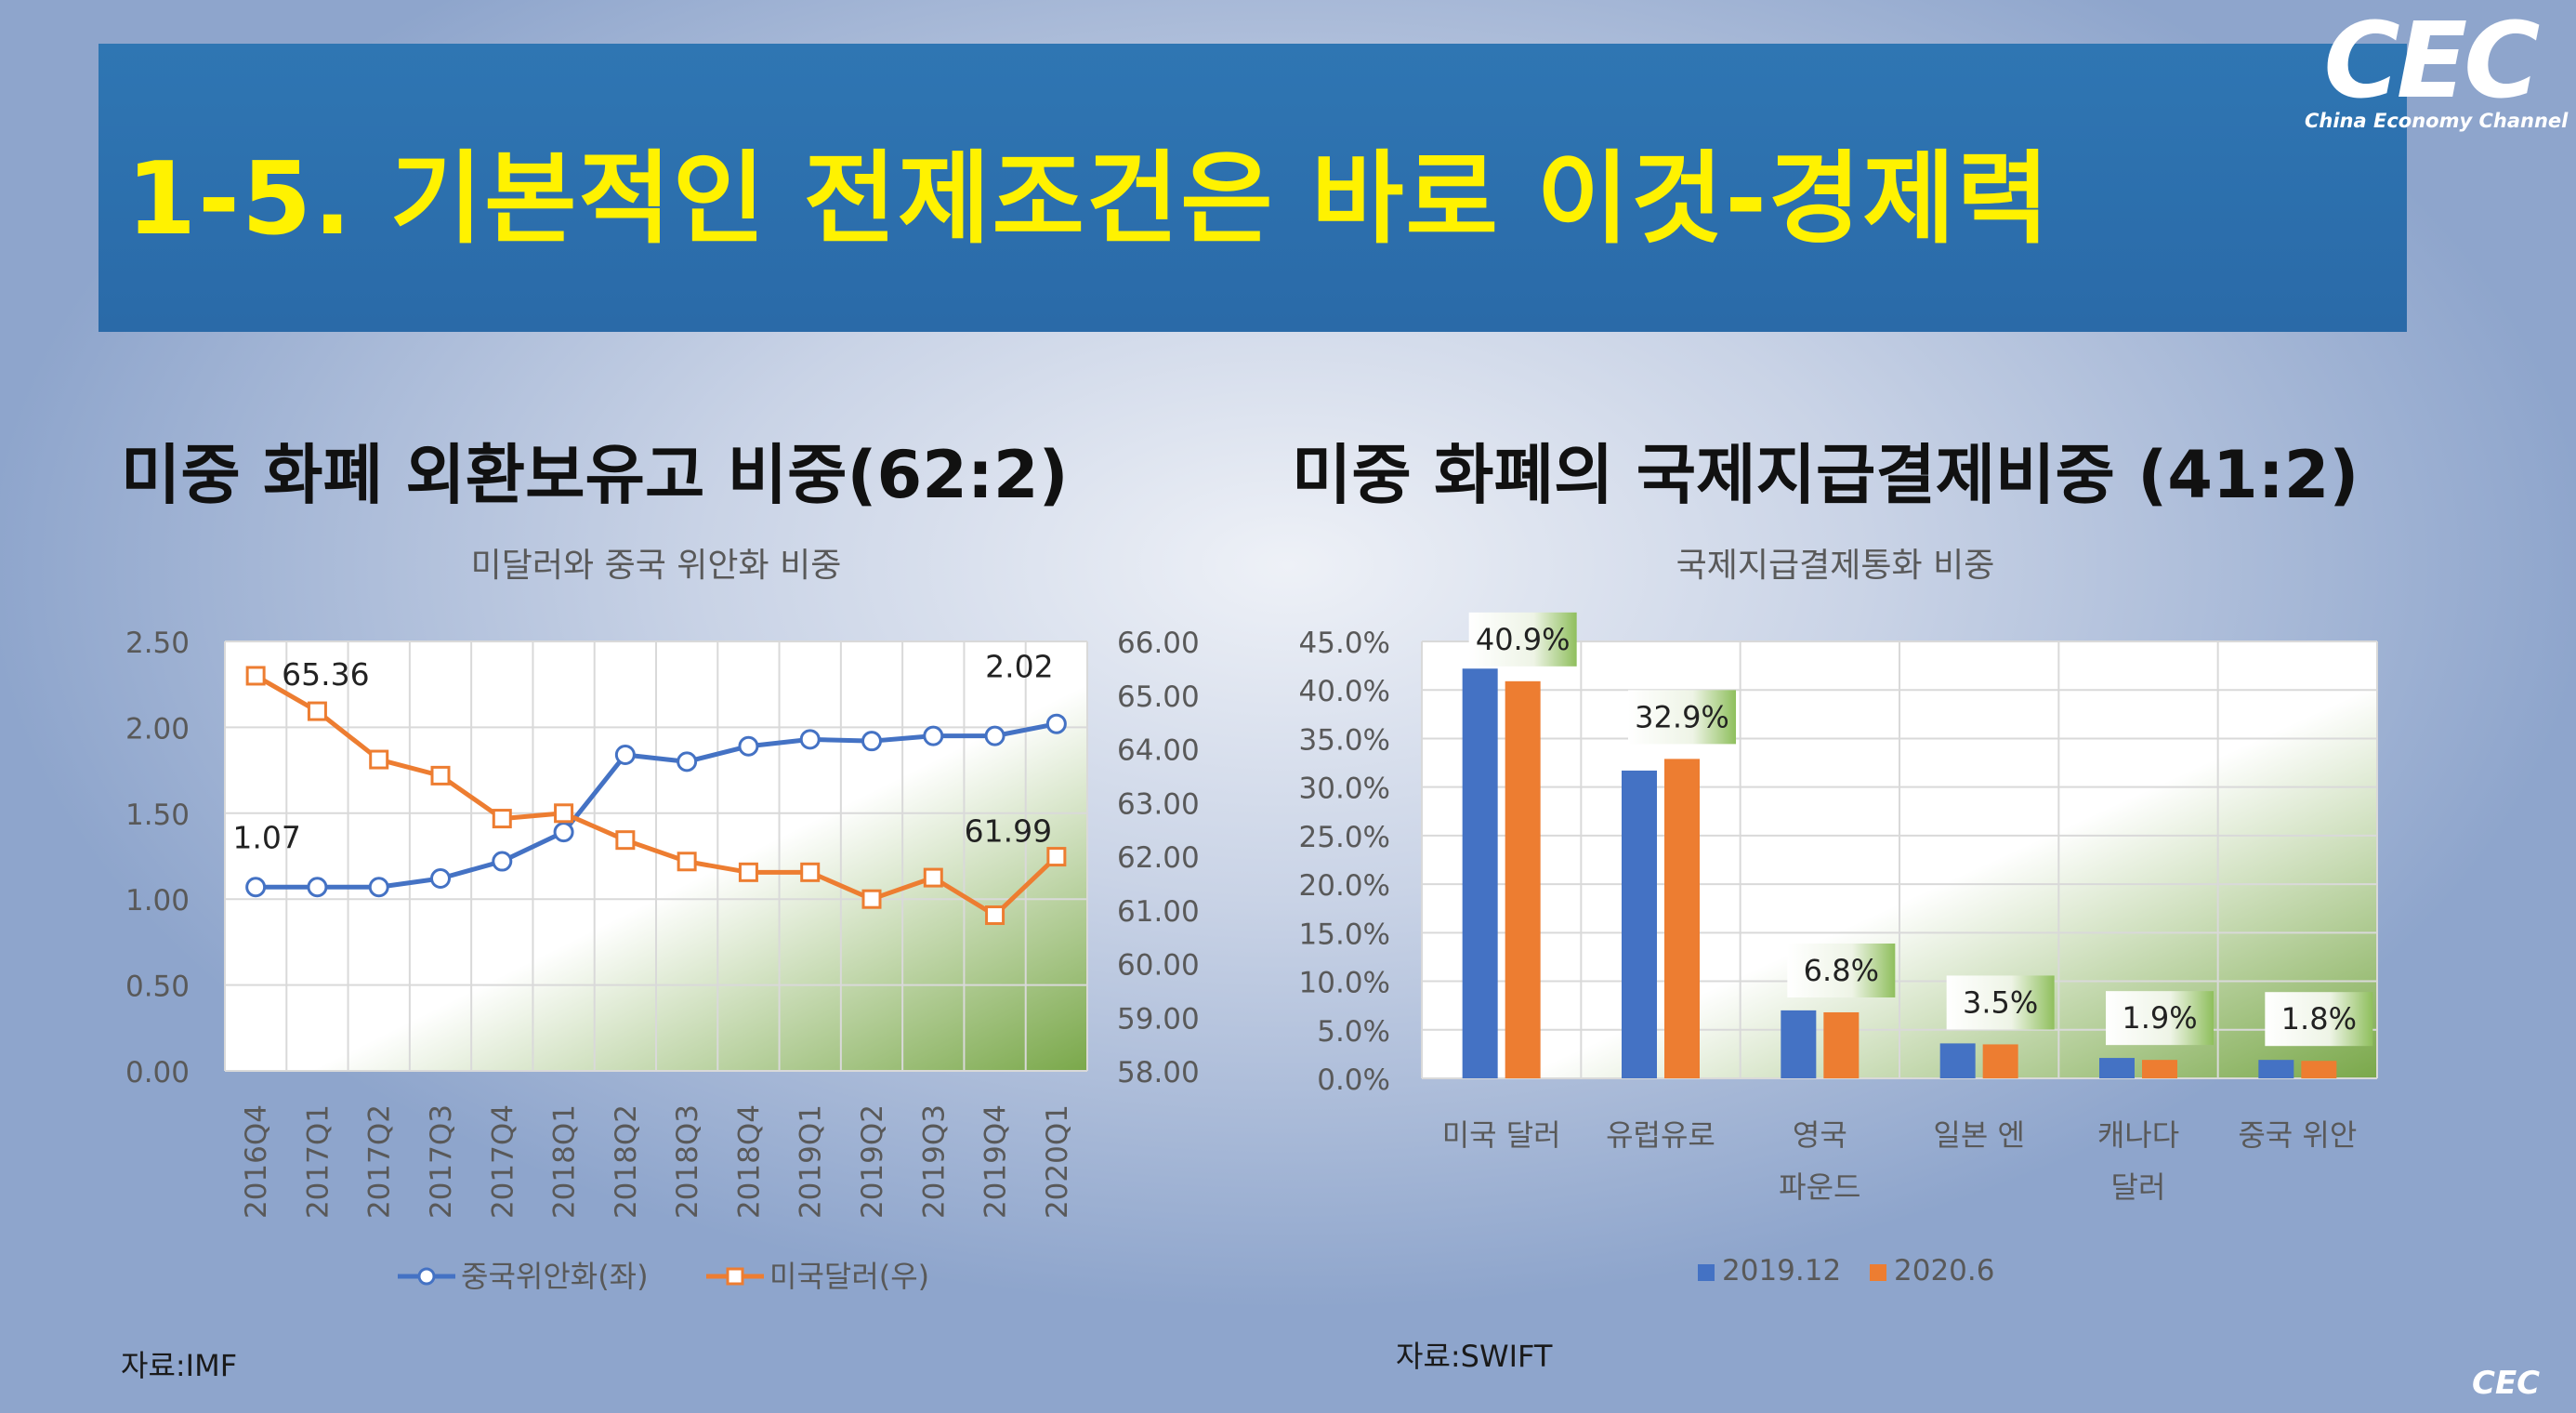  What do you see at coordinates (157, 901) in the screenshot?
I see `left-axis-tick: 1.00` at bounding box center [157, 901].